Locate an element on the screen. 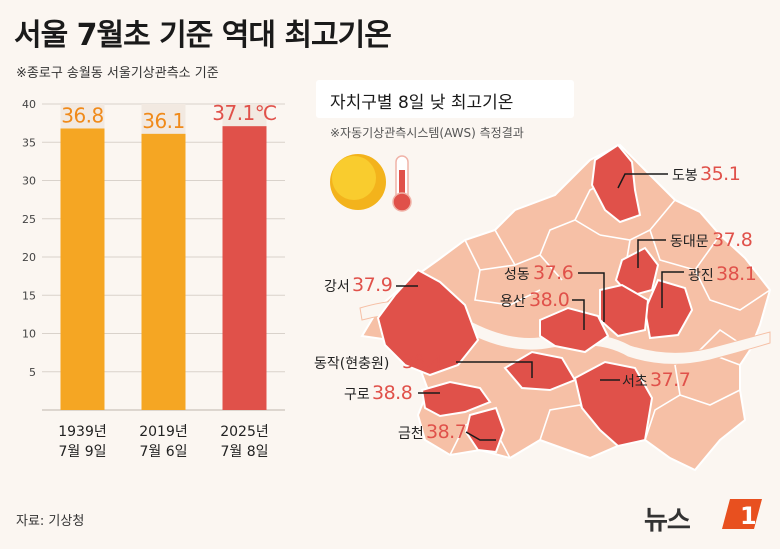 The image size is (780, 549). y-tick-label: 40 is located at coordinates (29, 104).